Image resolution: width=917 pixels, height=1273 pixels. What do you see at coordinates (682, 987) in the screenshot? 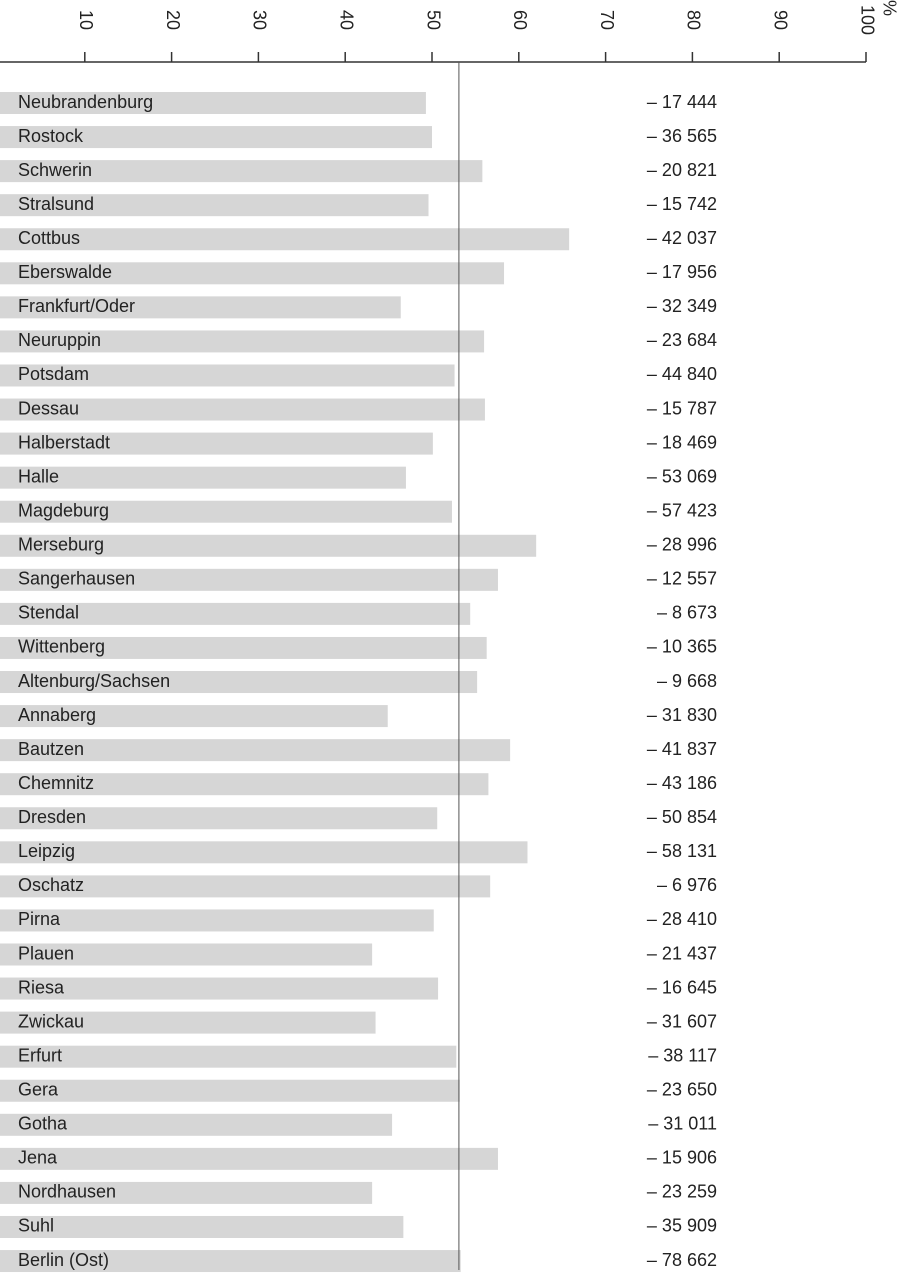
I see `annotation: – 16 645` at bounding box center [682, 987].